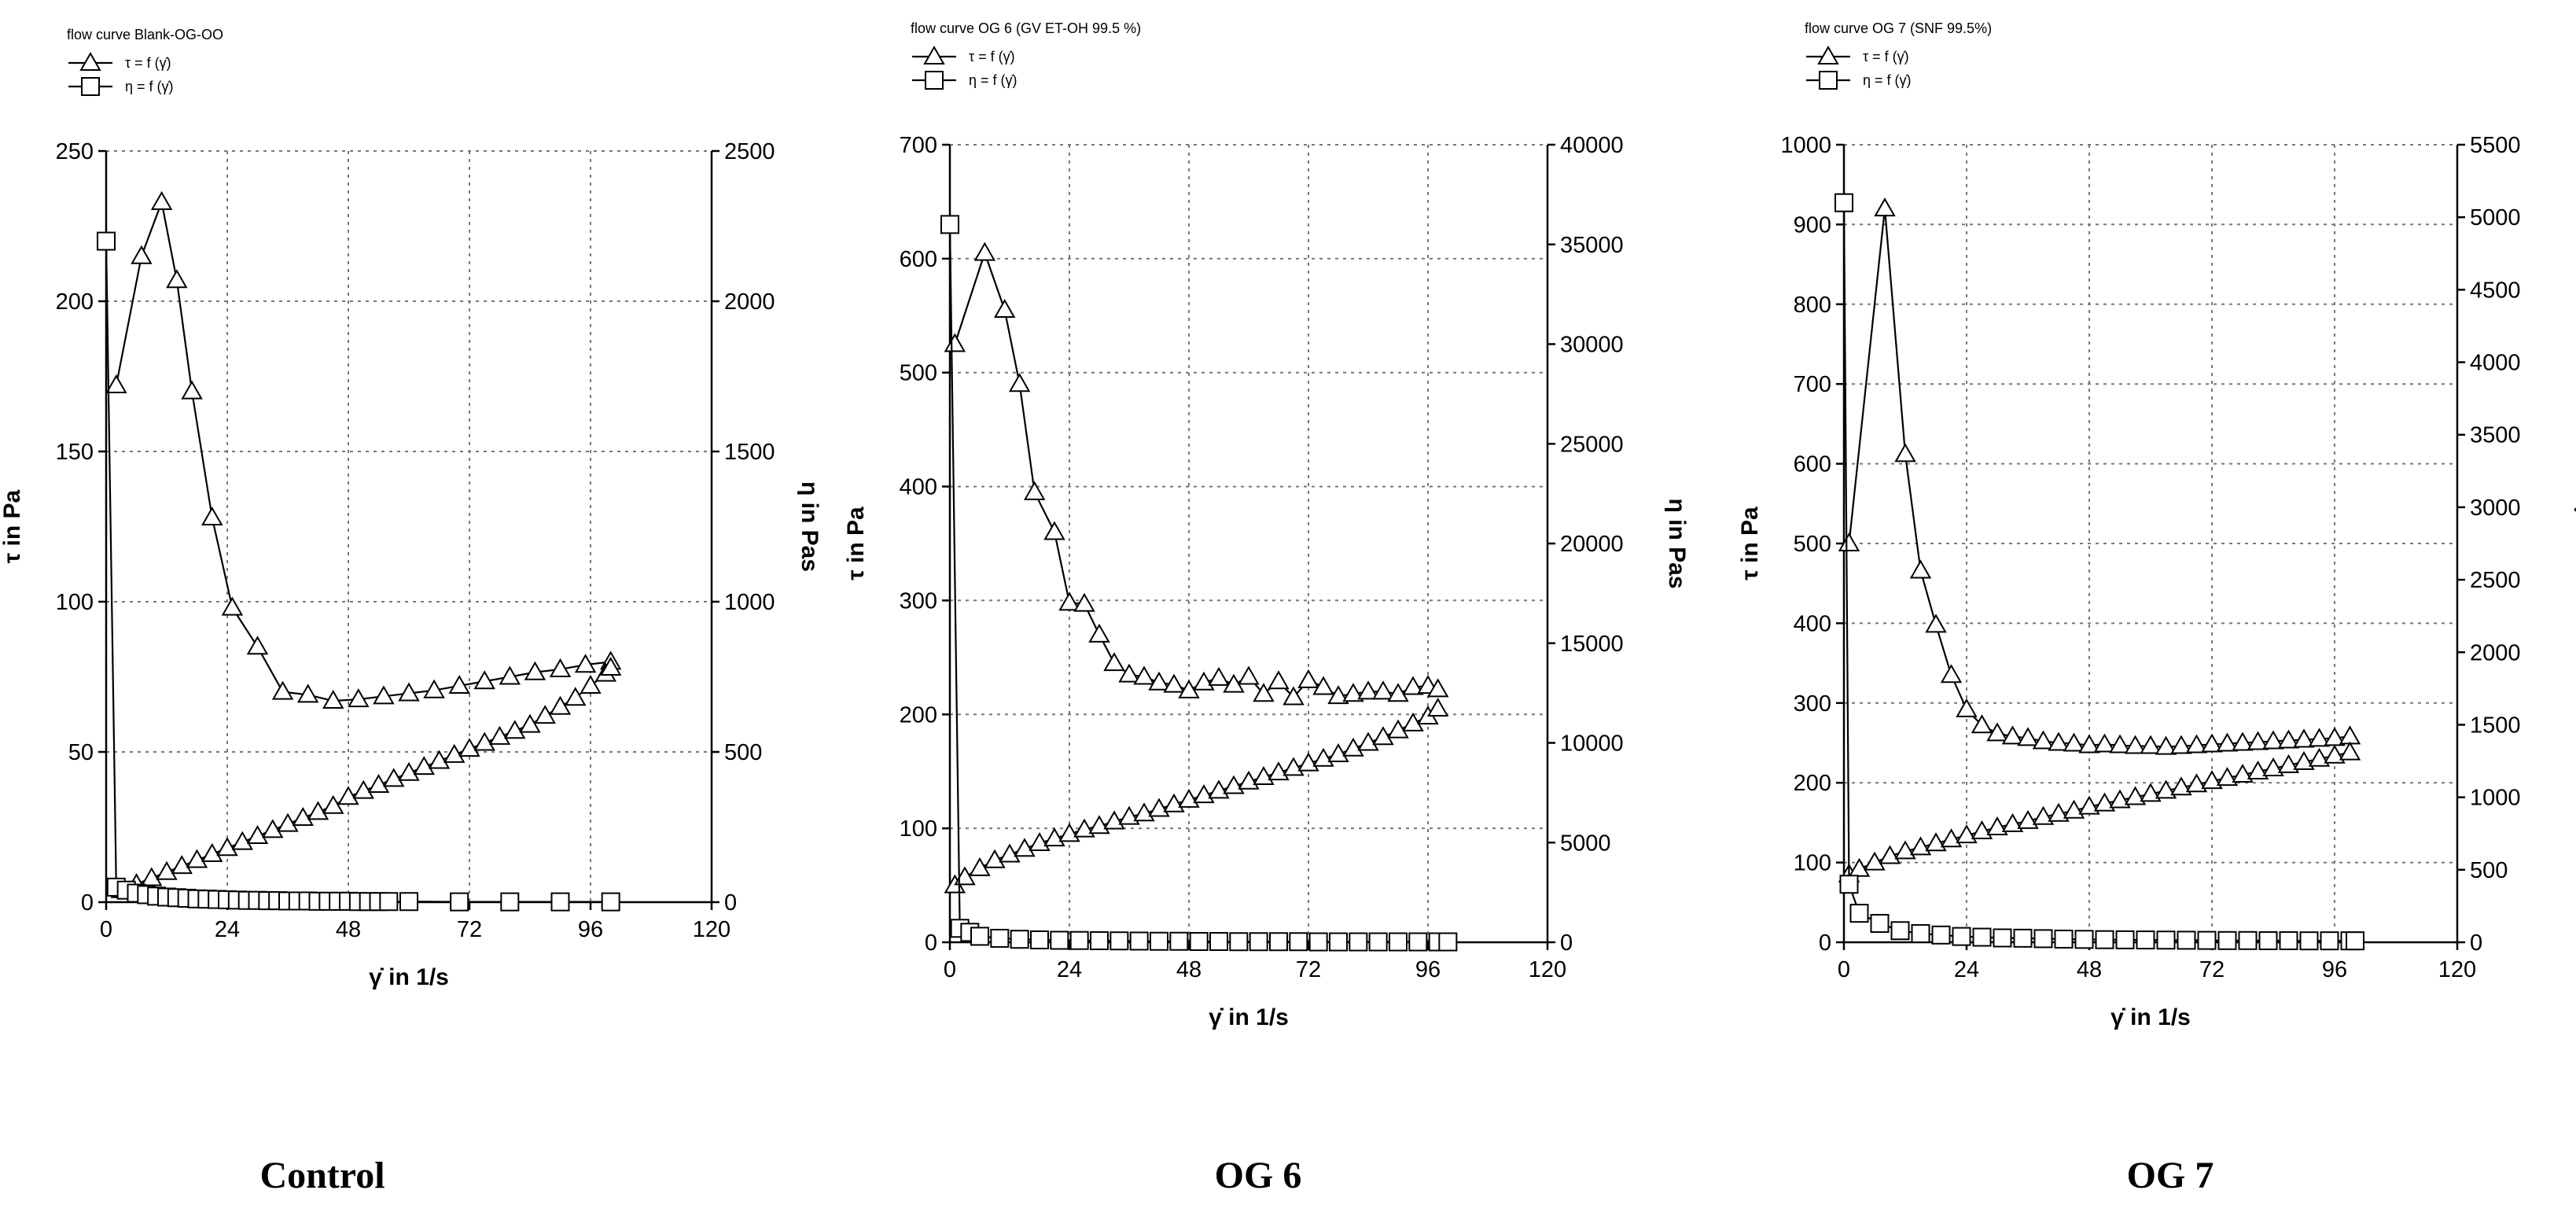 This screenshot has width=2576, height=1227. I want to click on y-right-tick-label: 10000, so click(1592, 744).